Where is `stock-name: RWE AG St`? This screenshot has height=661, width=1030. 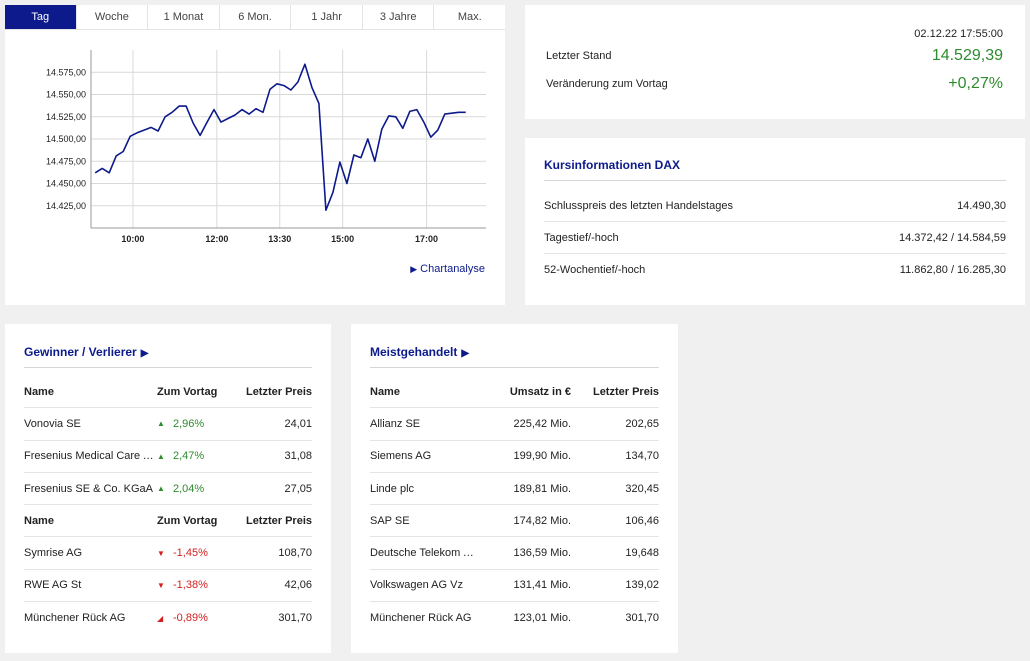 stock-name: RWE AG St is located at coordinates (53, 585).